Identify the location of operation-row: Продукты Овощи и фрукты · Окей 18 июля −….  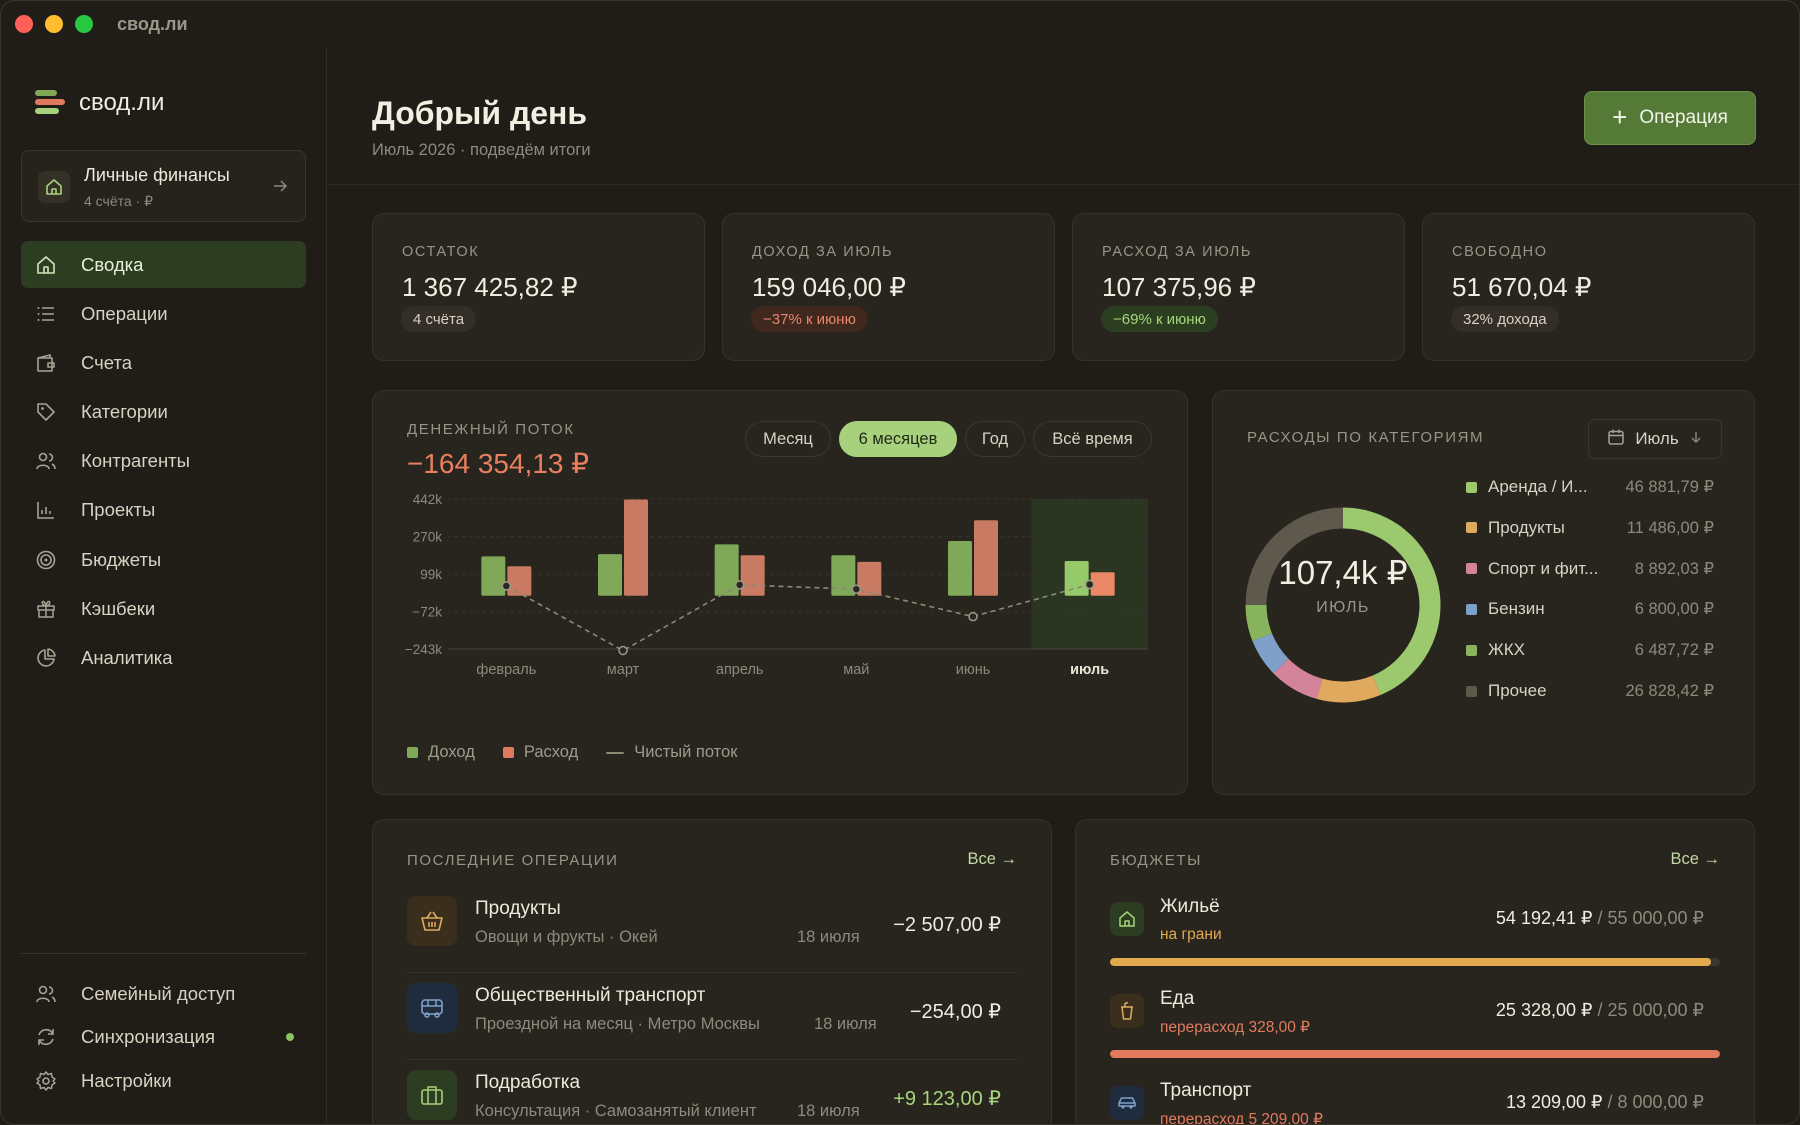
(712, 939).